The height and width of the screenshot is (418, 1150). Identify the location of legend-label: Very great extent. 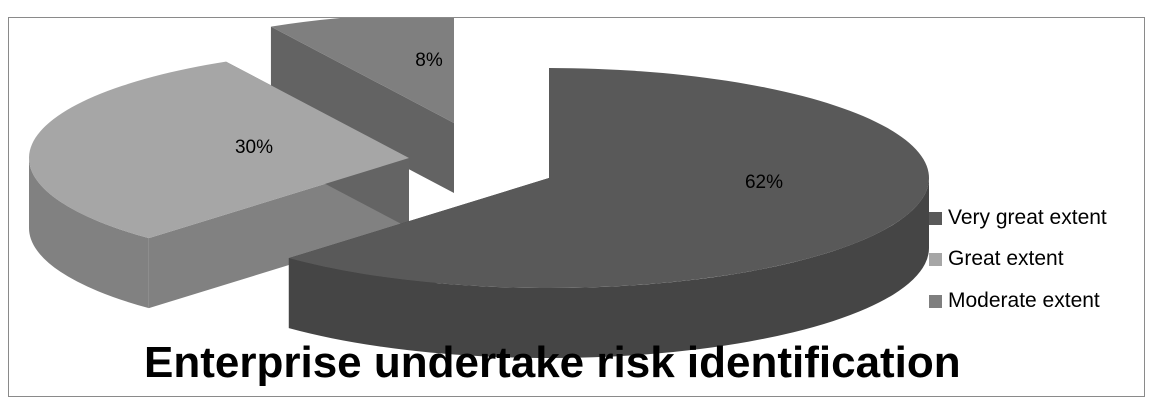
(1027, 217).